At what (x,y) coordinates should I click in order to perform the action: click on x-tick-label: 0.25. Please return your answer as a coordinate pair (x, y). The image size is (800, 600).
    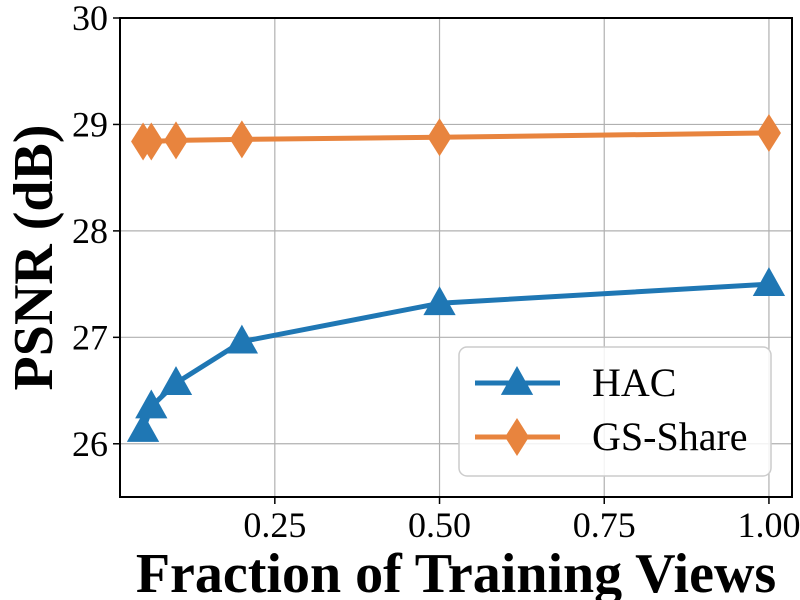
    Looking at the image, I should click on (274, 525).